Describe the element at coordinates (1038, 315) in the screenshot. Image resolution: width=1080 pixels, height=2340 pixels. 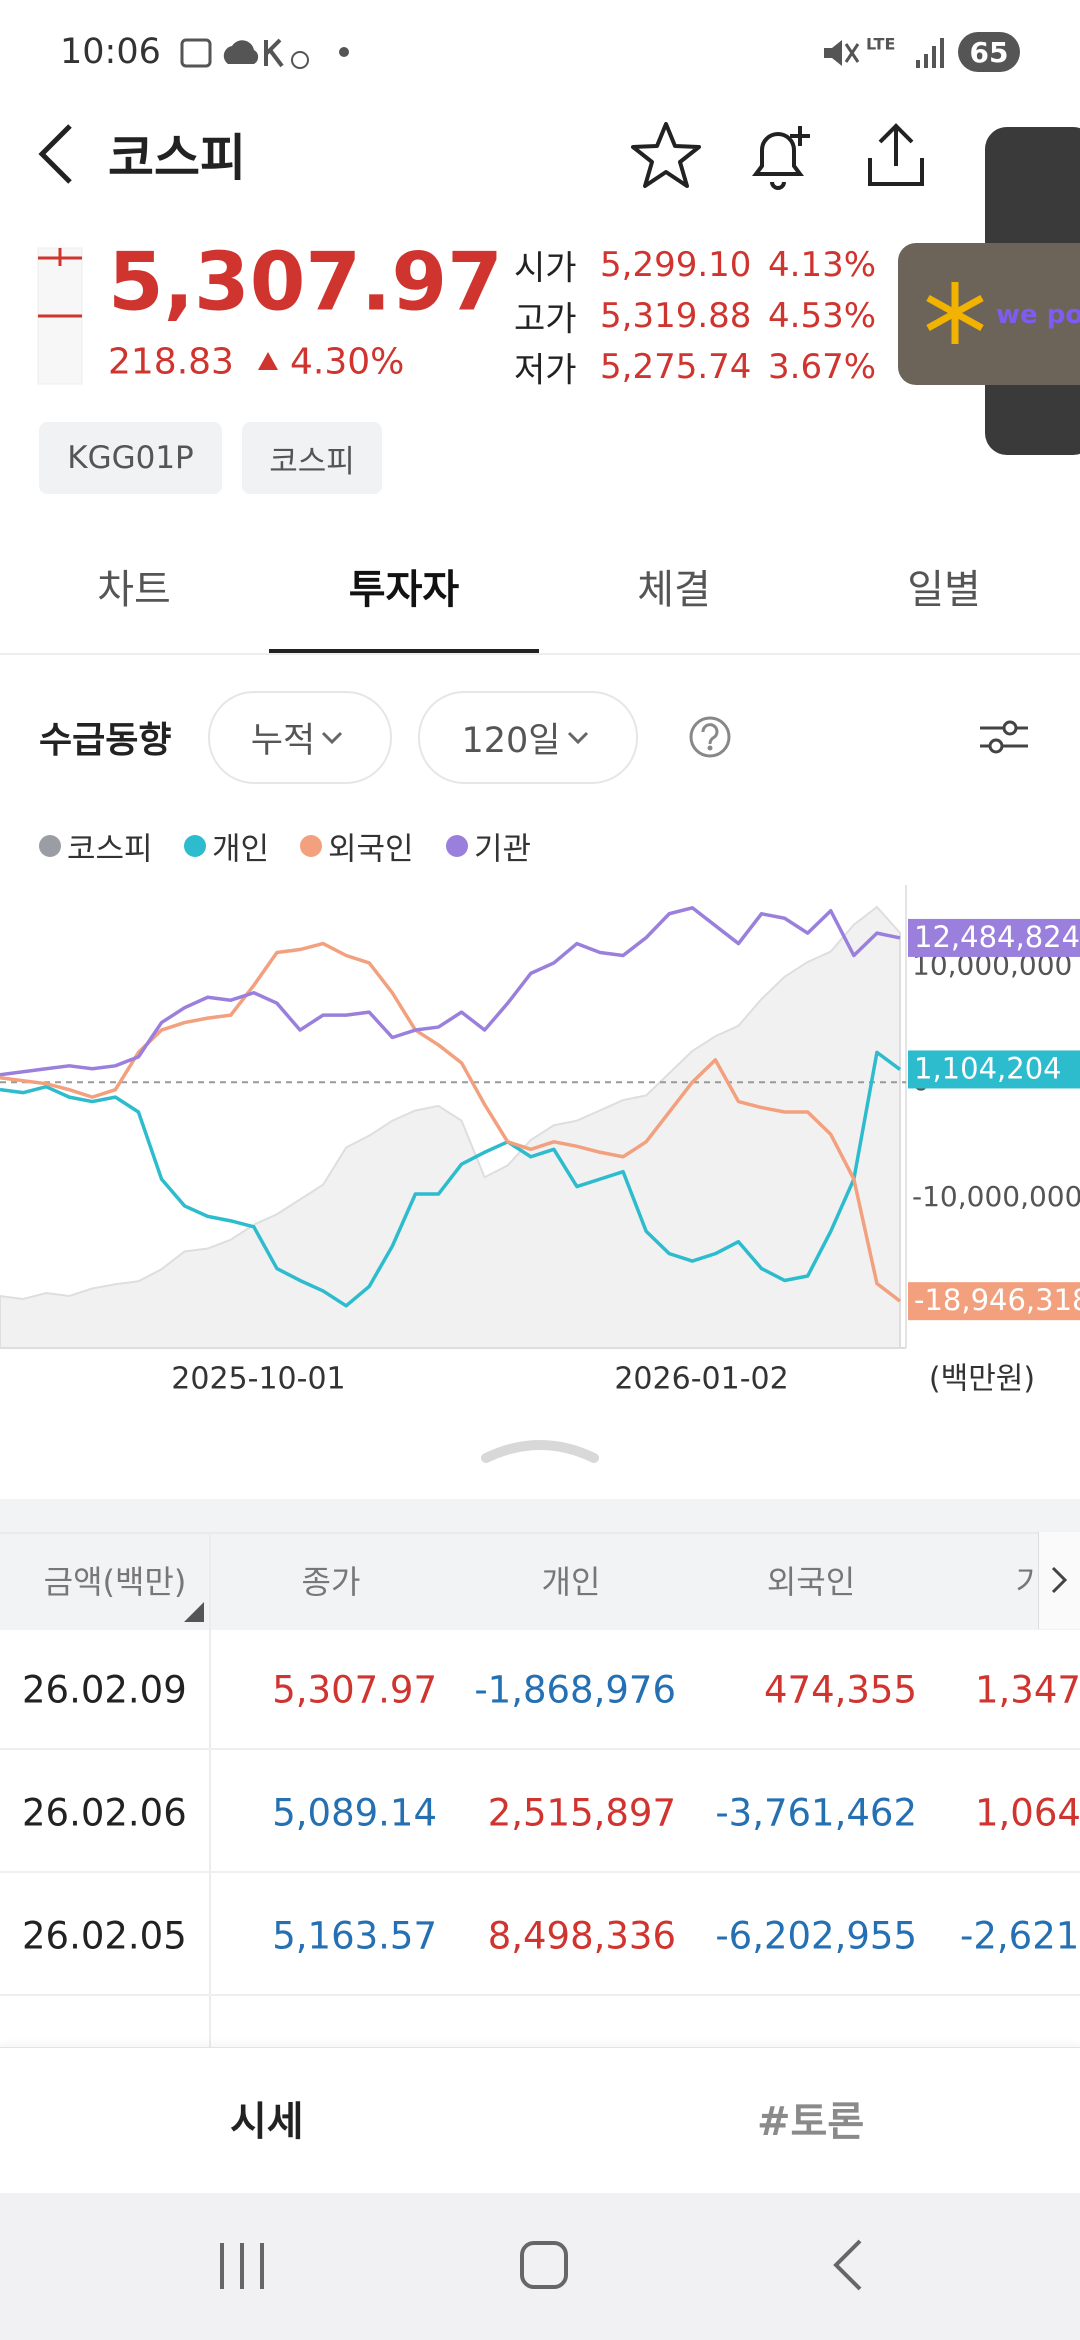
I see `overlay-label: we poi` at that location.